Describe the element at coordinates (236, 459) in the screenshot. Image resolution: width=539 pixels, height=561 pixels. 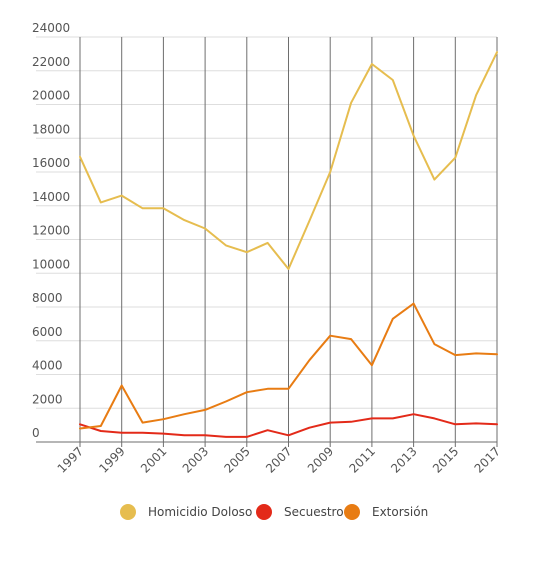
I see `x-tick-label: 2005` at that location.